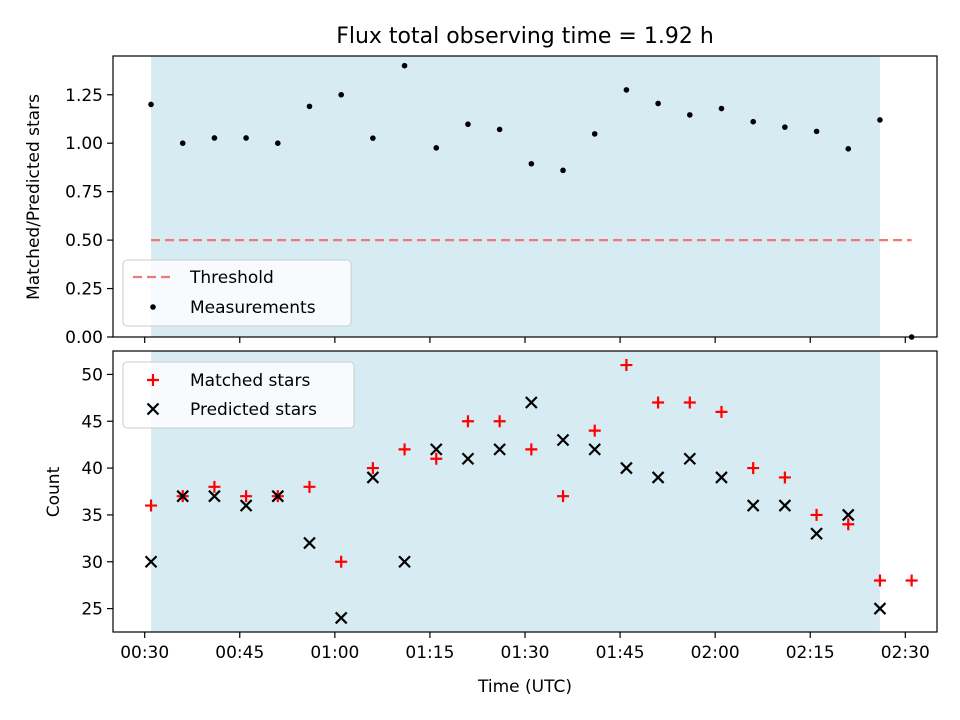 Image resolution: width=960 pixels, height=720 pixels. I want to click on x-tick-label: 01:00, so click(334, 653).